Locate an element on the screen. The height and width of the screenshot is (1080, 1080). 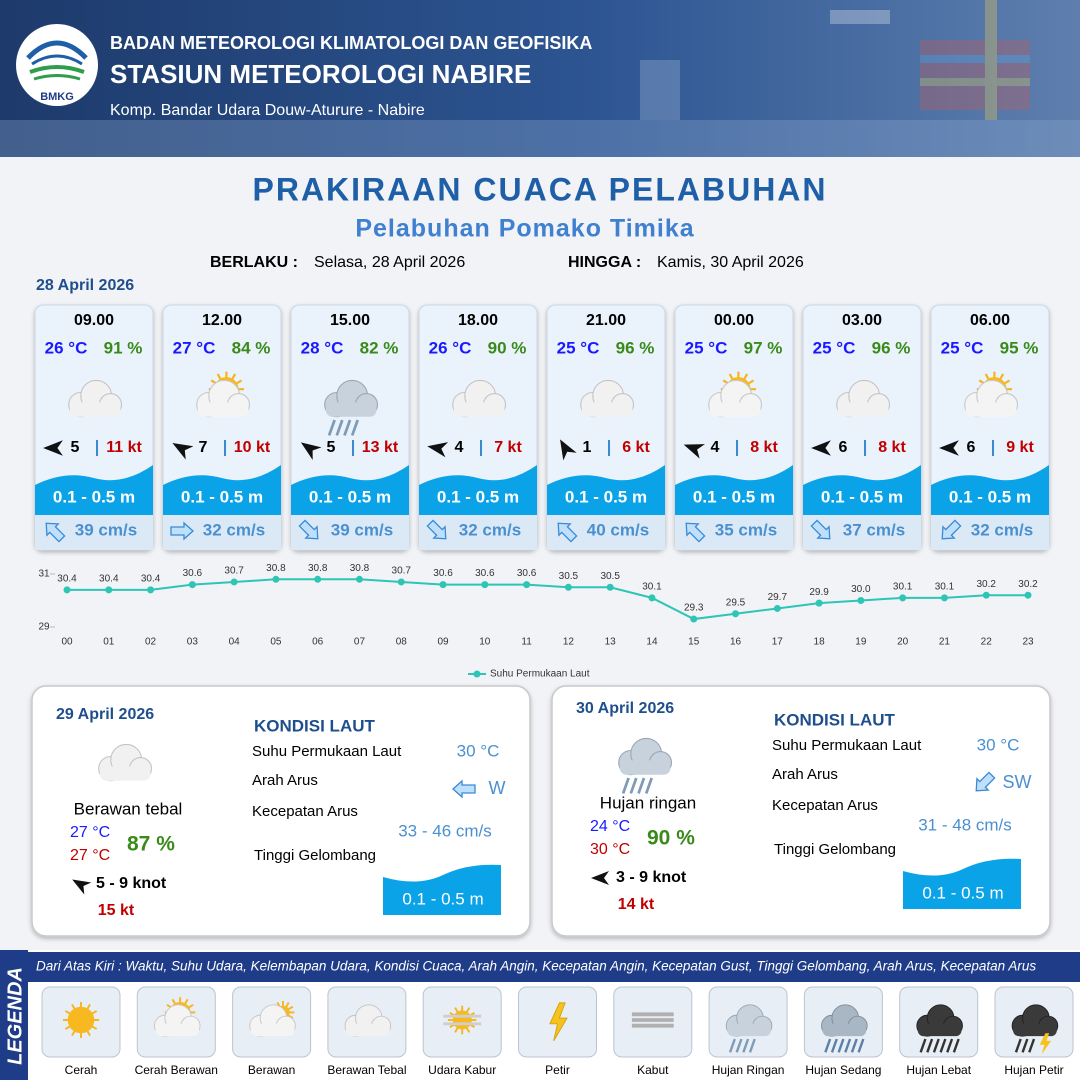
daily-wind: 5 - 9 knot is located at coordinates (131, 883).